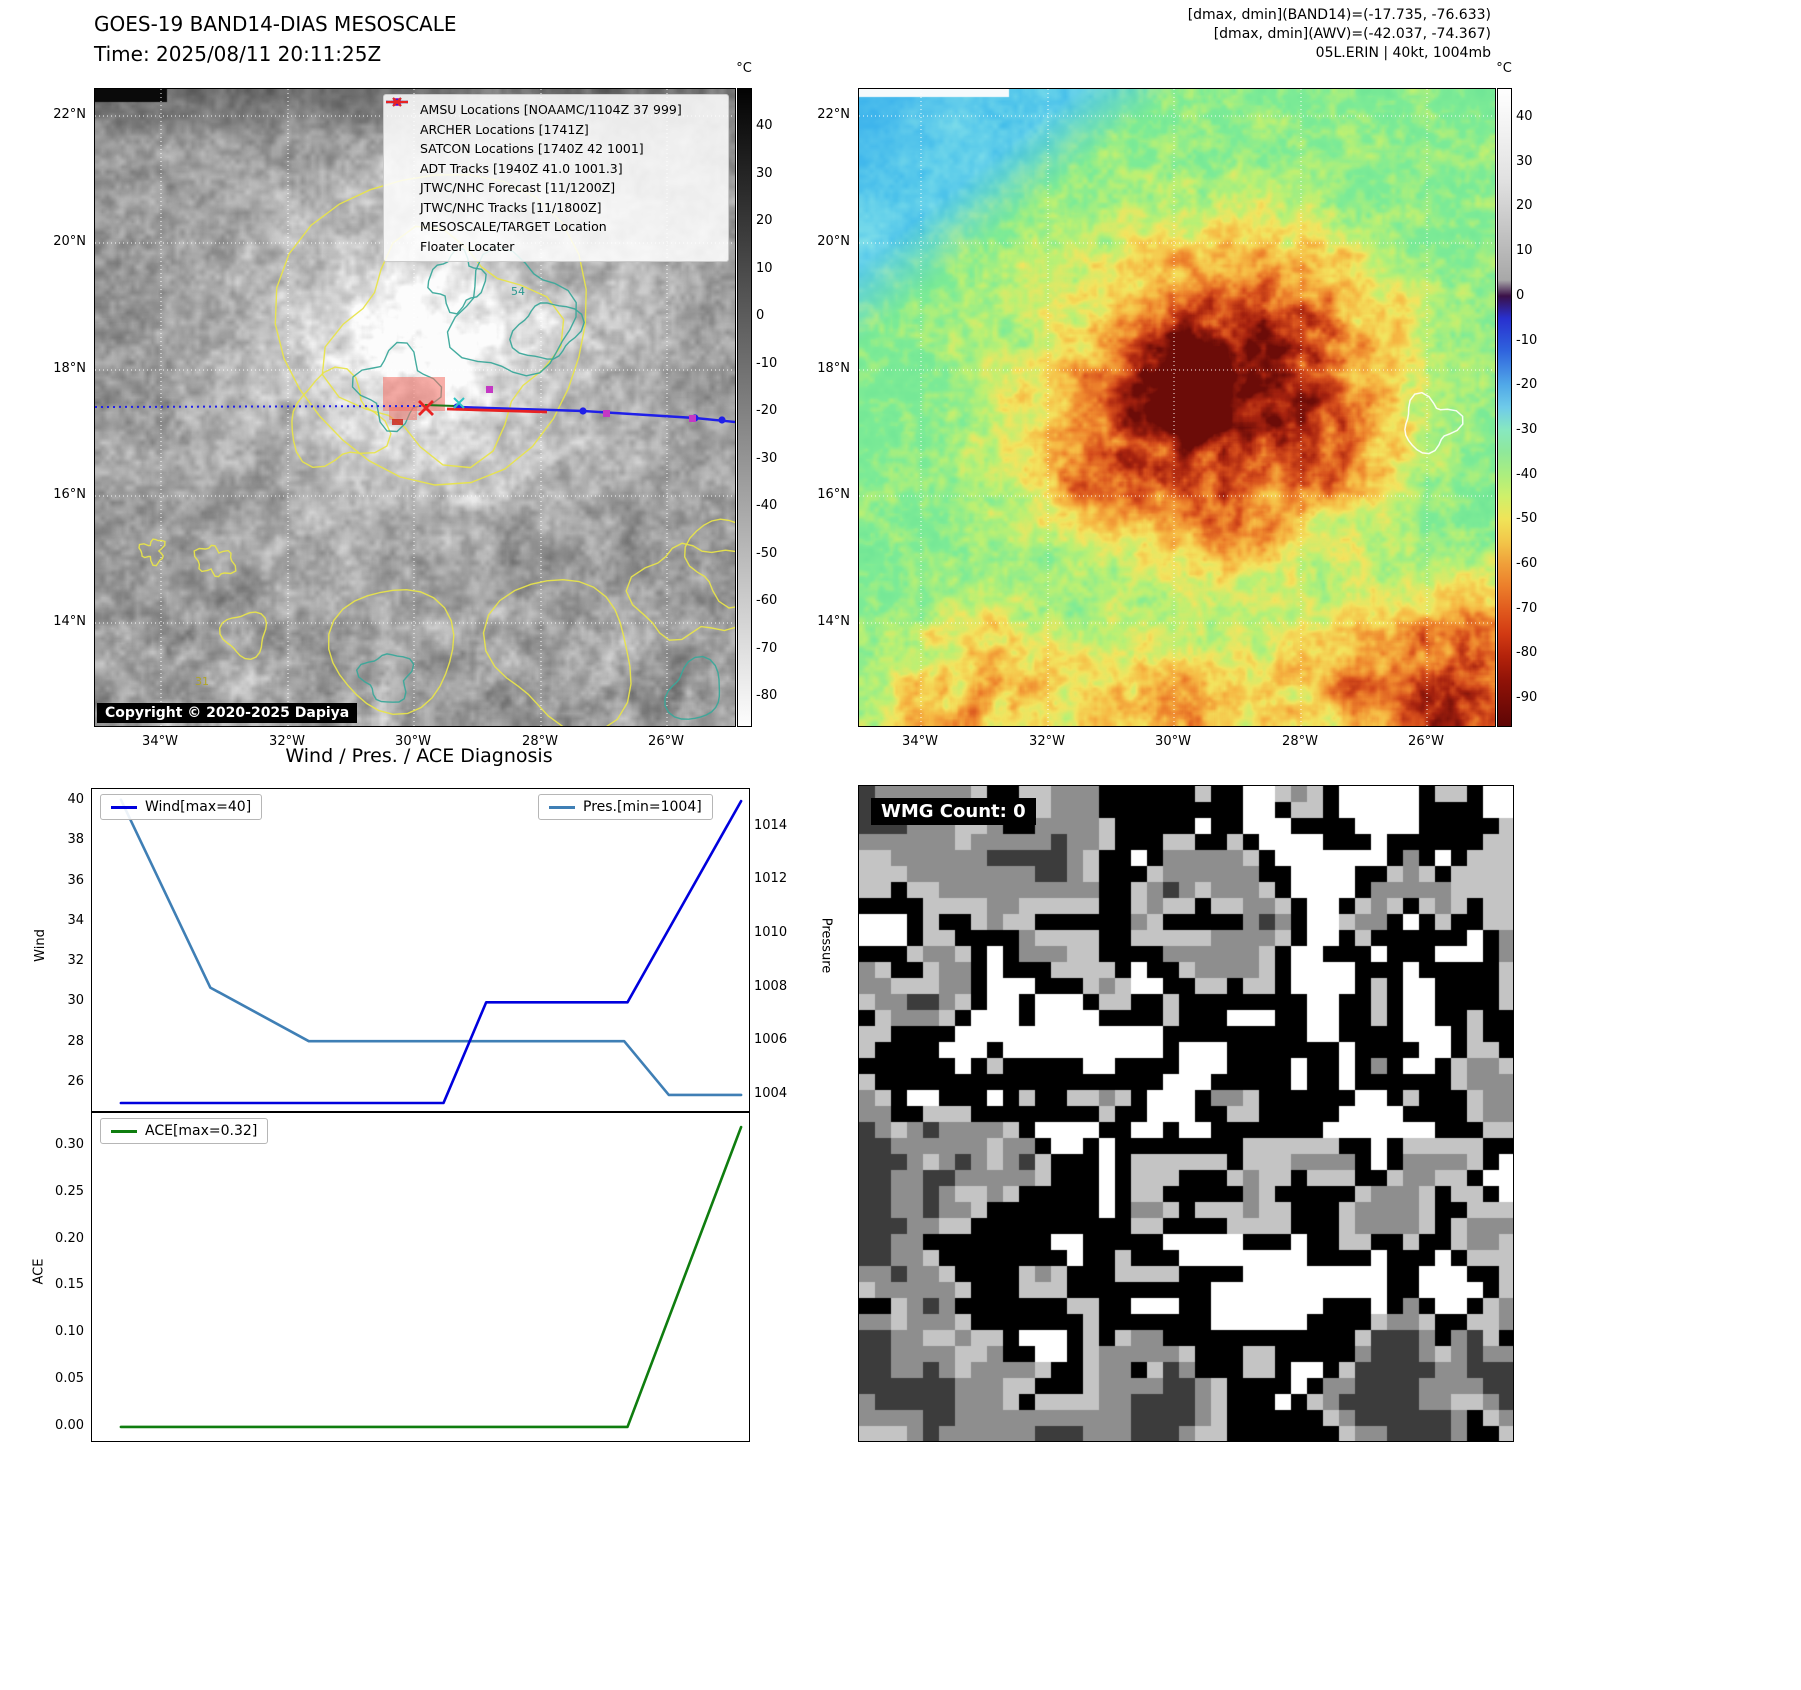 The height and width of the screenshot is (1690, 1801). Describe the element at coordinates (826, 945) in the screenshot. I see `pressure-axis-label: Pressure` at that location.